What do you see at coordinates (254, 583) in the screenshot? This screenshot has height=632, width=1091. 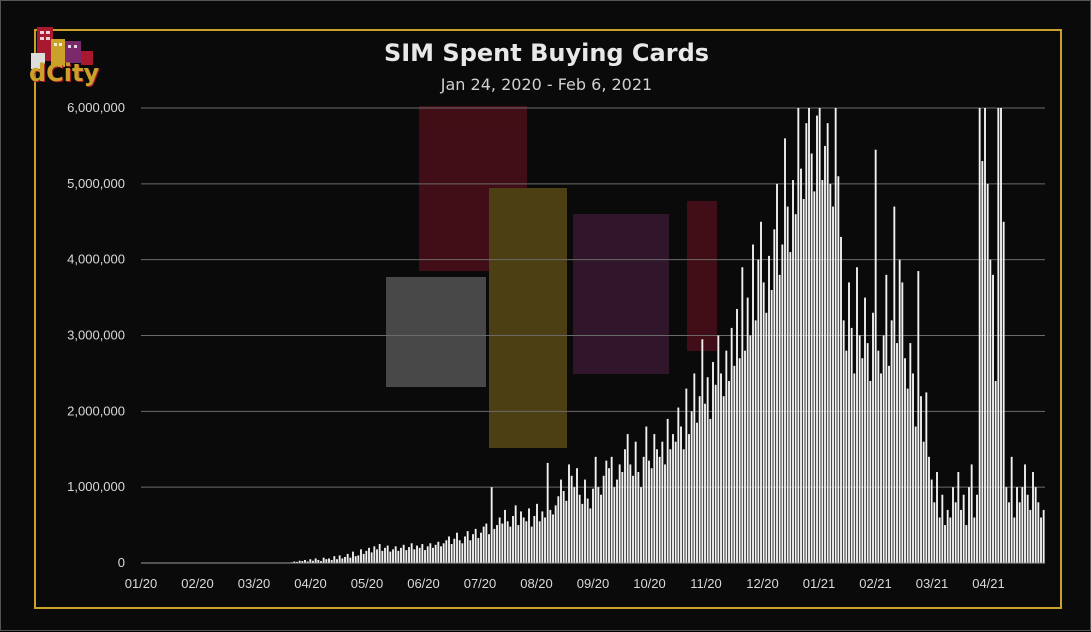 I see `x-tick-label: 03/20` at bounding box center [254, 583].